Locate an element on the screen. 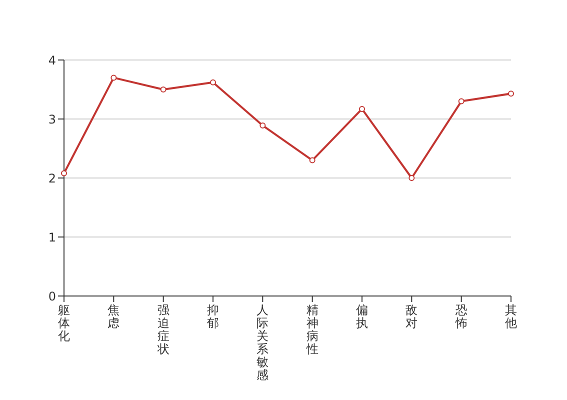 Image resolution: width=567 pixels, height=400 pixels. x-tick-label: 敌对 is located at coordinates (412, 316).